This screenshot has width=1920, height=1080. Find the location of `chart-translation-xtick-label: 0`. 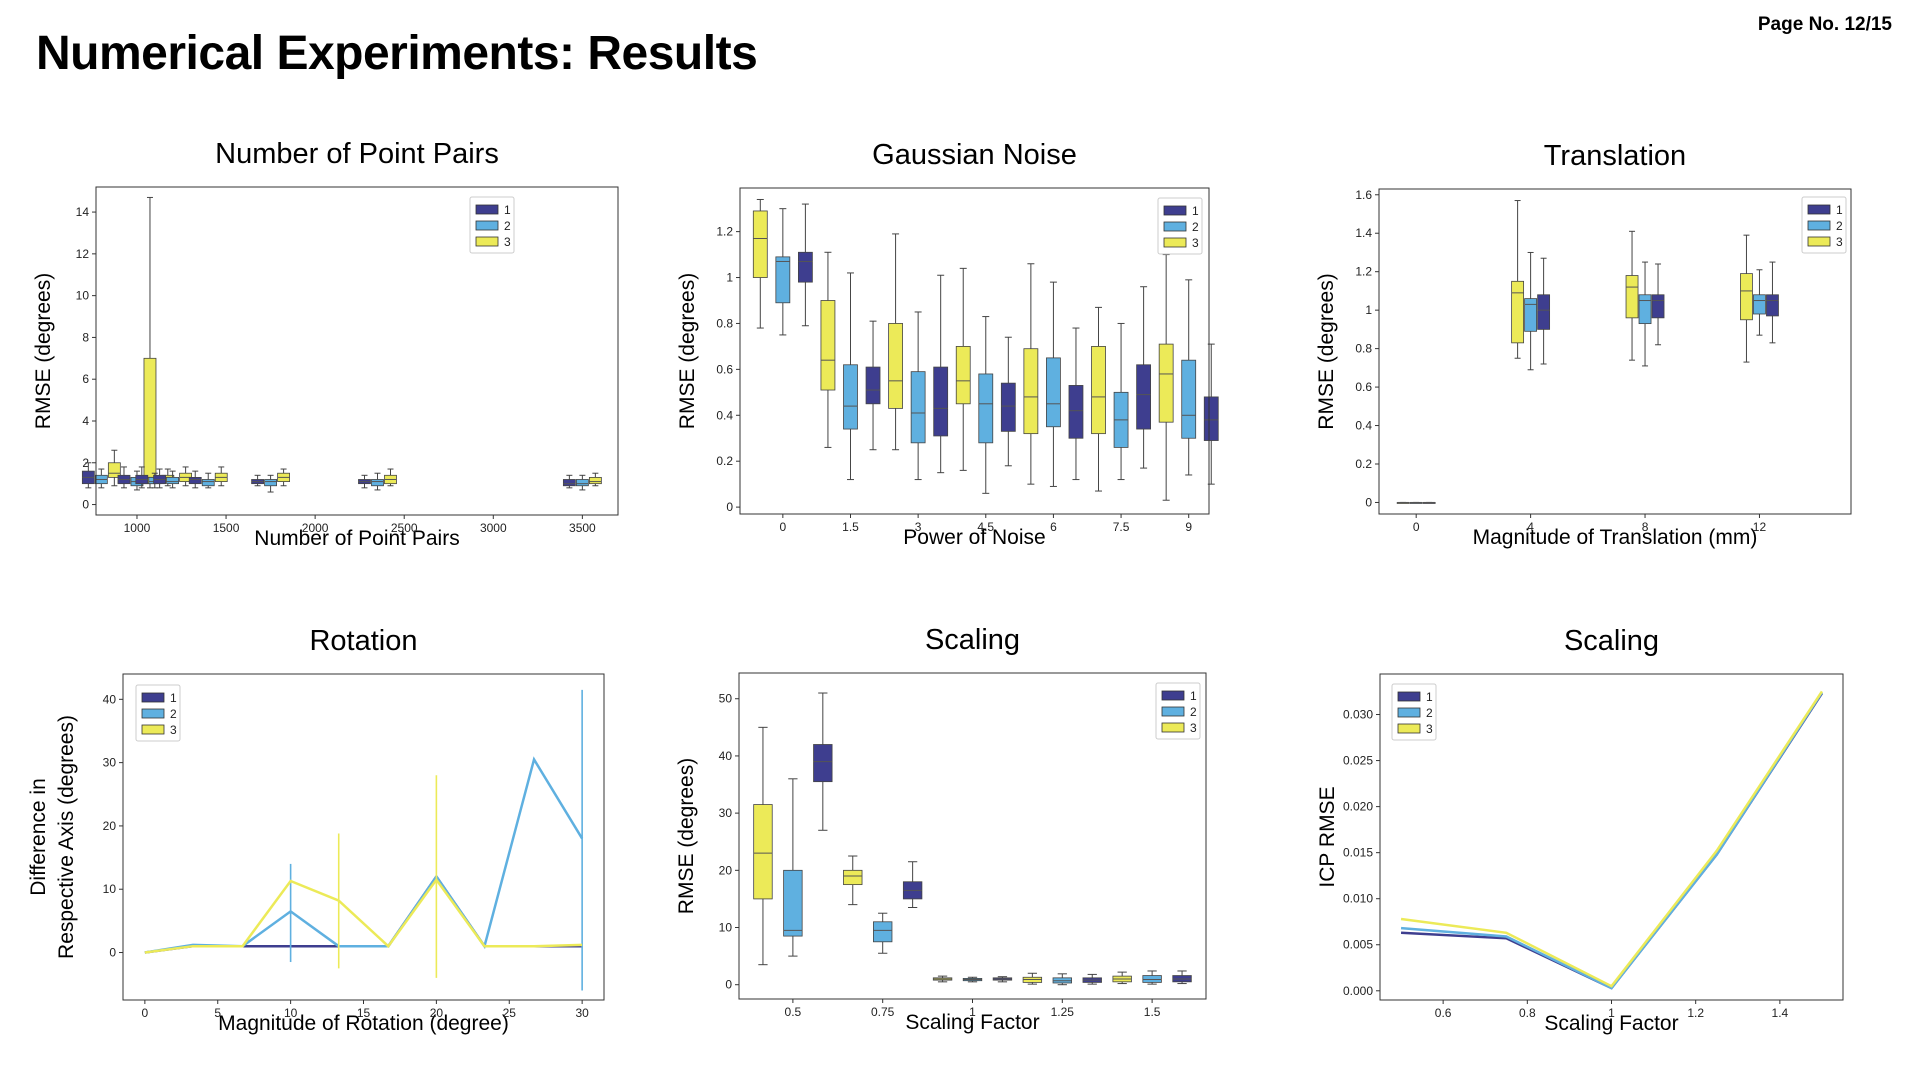

chart-translation-xtick-label: 0 is located at coordinates (1416, 527).